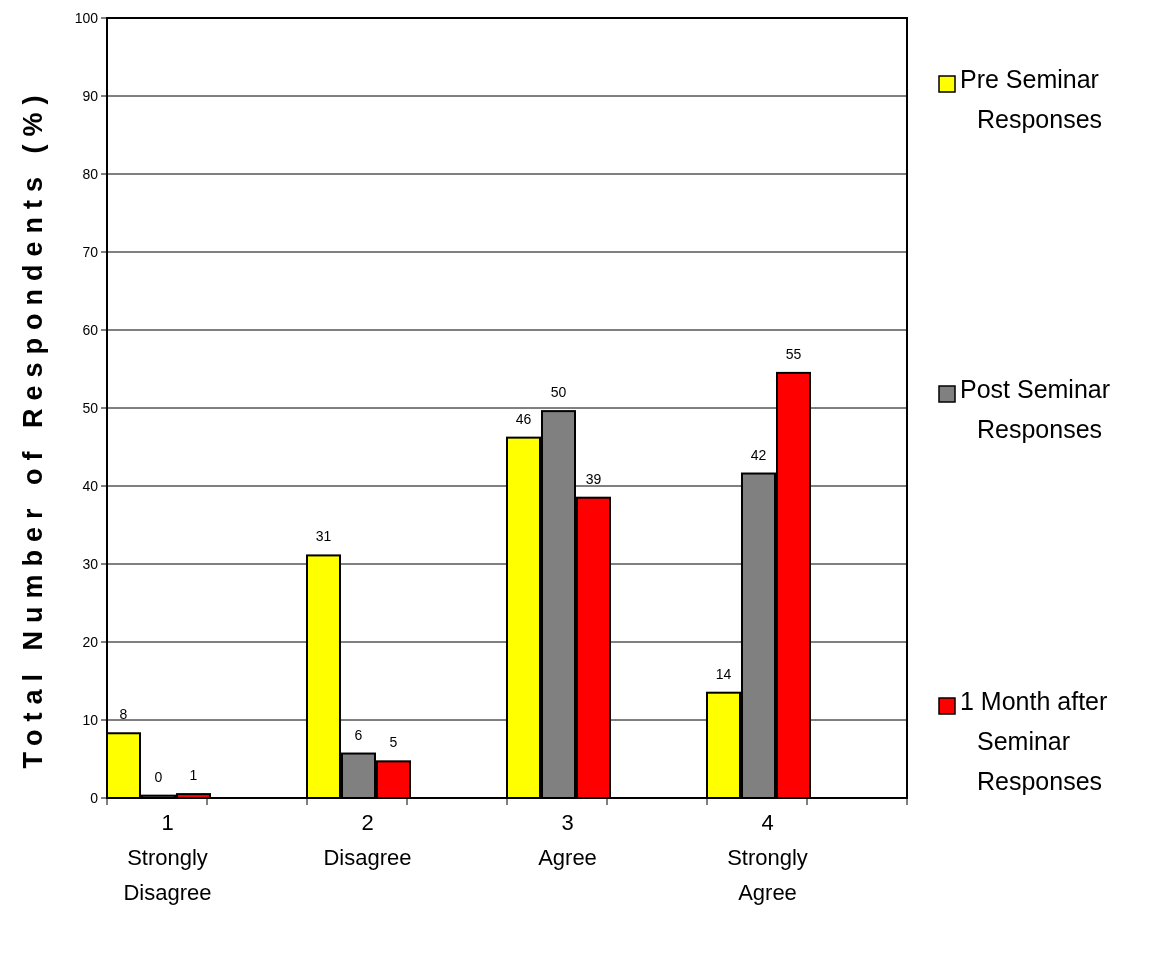  I want to click on y-tick-label: 70, so click(90, 251).